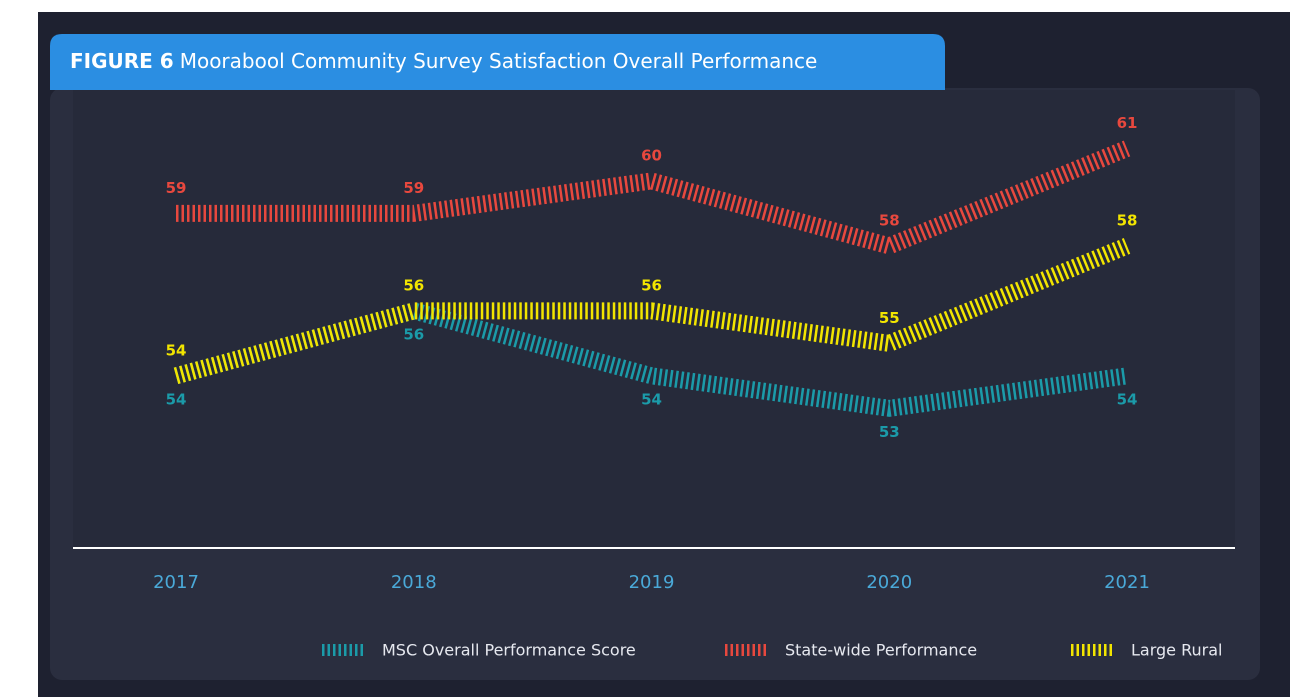 The width and height of the screenshot is (1290, 697). I want to click on value-label: 60, so click(651, 155).